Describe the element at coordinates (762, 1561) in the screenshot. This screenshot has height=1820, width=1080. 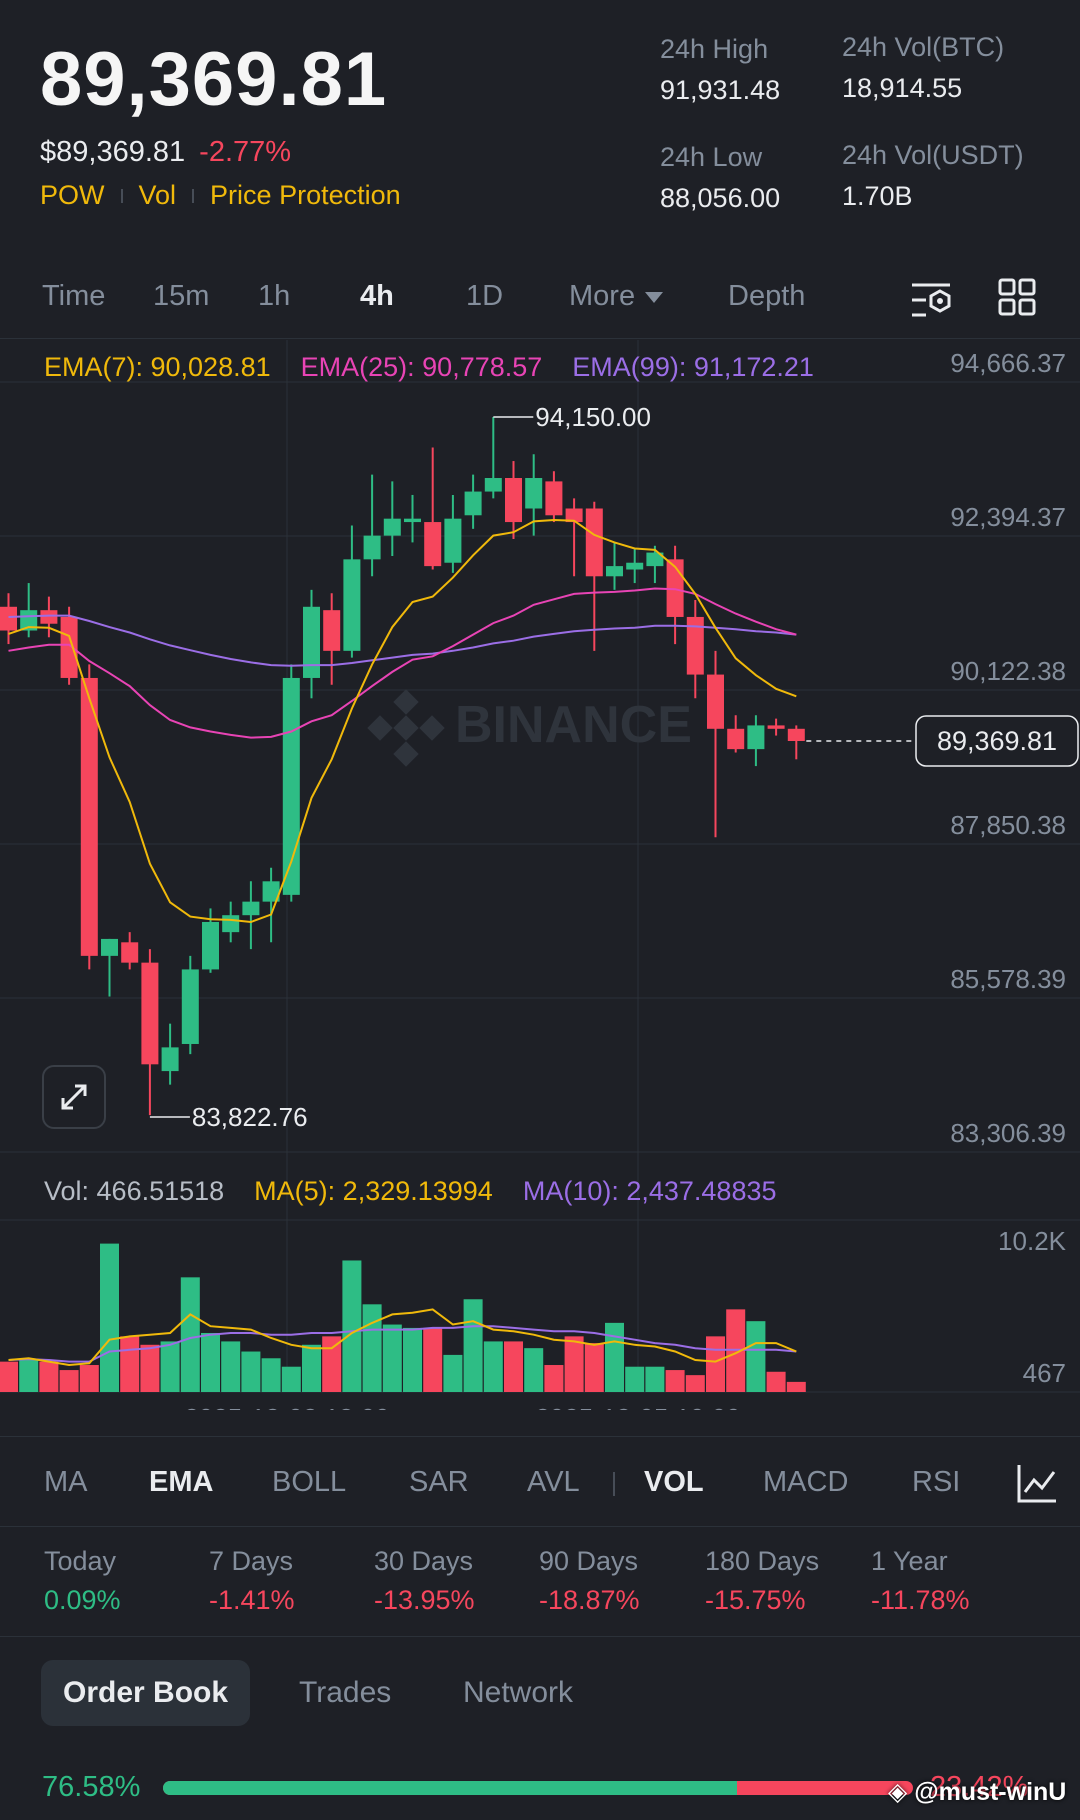
I see `perf-label: 180 Days` at that location.